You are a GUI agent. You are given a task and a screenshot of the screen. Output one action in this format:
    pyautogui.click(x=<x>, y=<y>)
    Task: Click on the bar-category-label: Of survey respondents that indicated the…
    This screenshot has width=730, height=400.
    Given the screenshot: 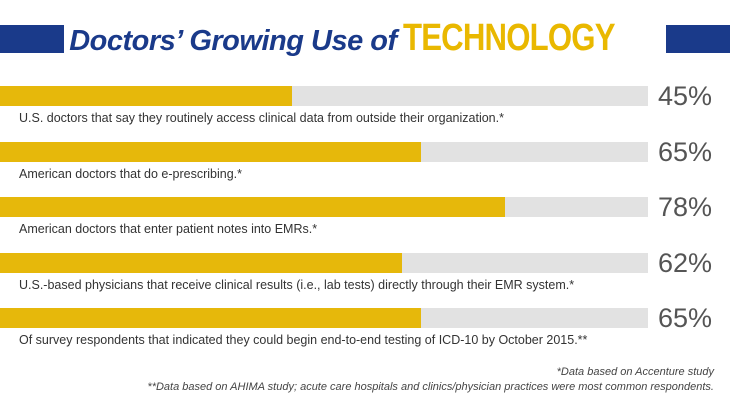 What is the action you would take?
    pyautogui.click(x=303, y=340)
    